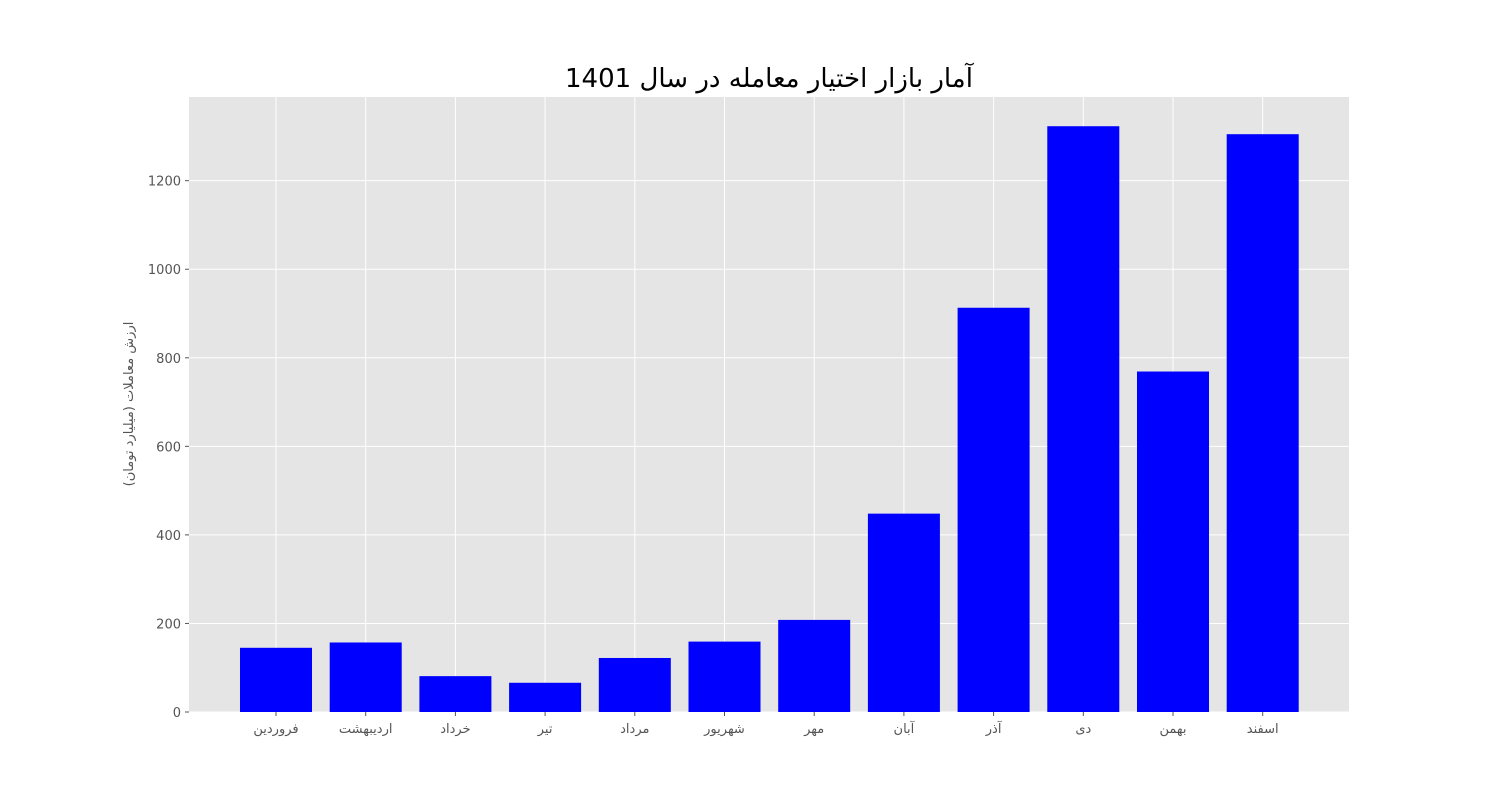 This screenshot has height=804, width=1500. What do you see at coordinates (164, 182) in the screenshot?
I see `y-tick-label: 1200` at bounding box center [164, 182].